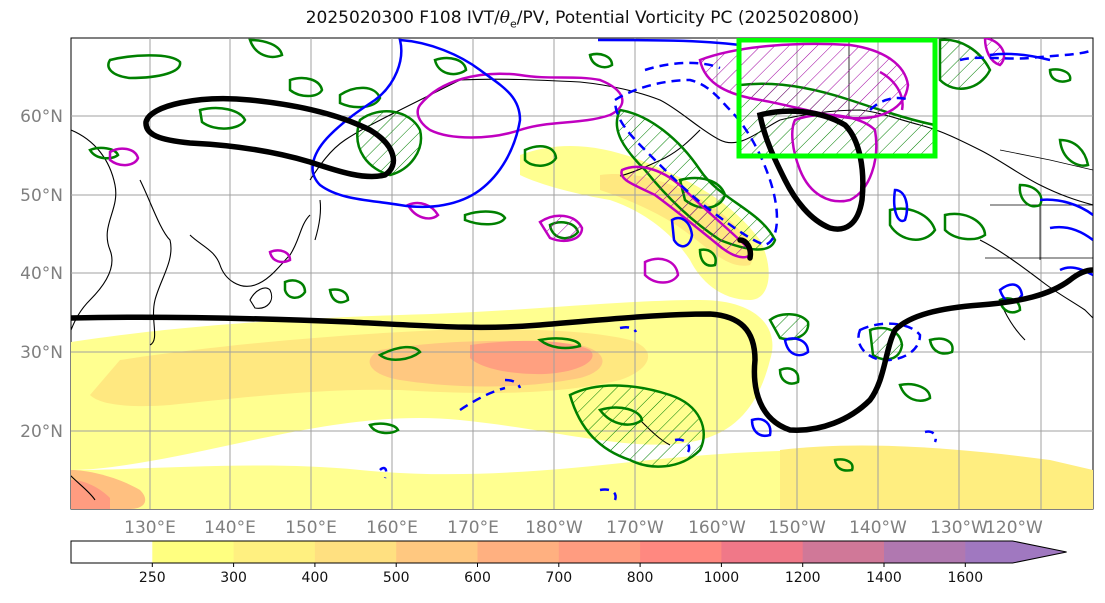  I want to click on colorbar-outline, so click(568, 552).